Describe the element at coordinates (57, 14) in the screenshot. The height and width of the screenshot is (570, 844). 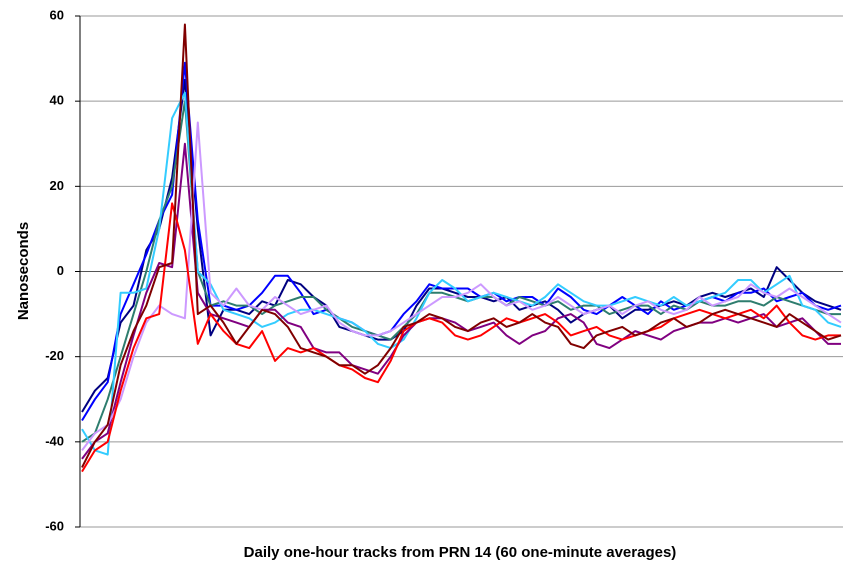
I see `y-tick-label: 60` at that location.